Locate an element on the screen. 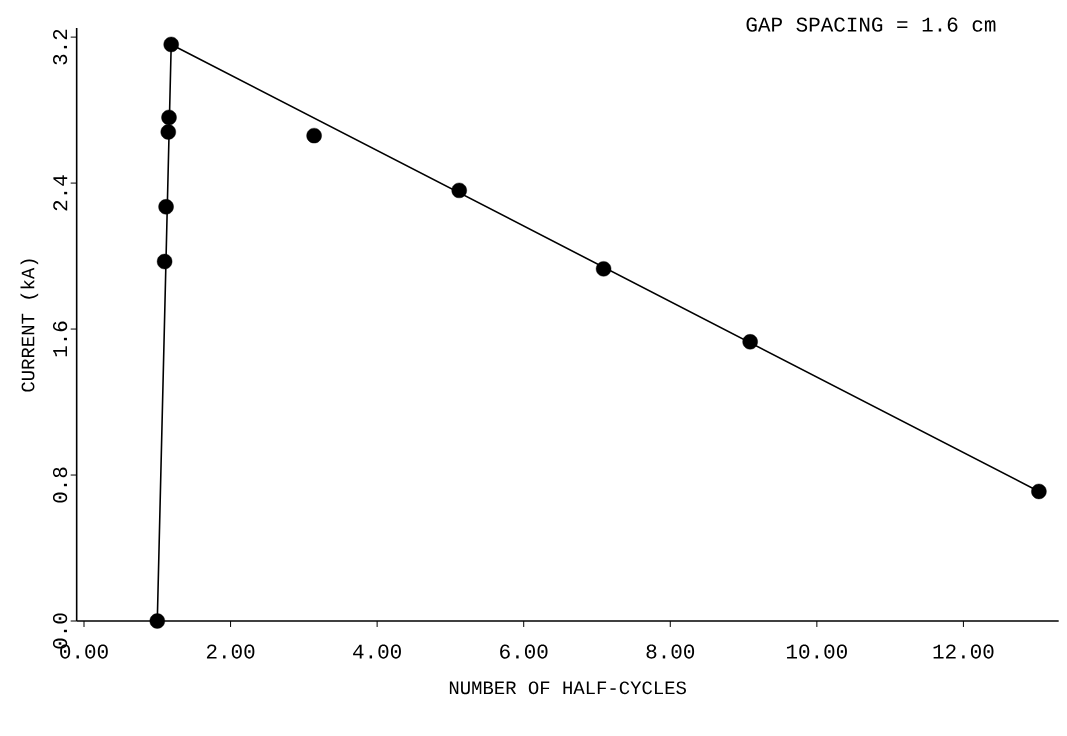 This screenshot has width=1067, height=736. x-tick-label: 10.00 is located at coordinates (816, 651).